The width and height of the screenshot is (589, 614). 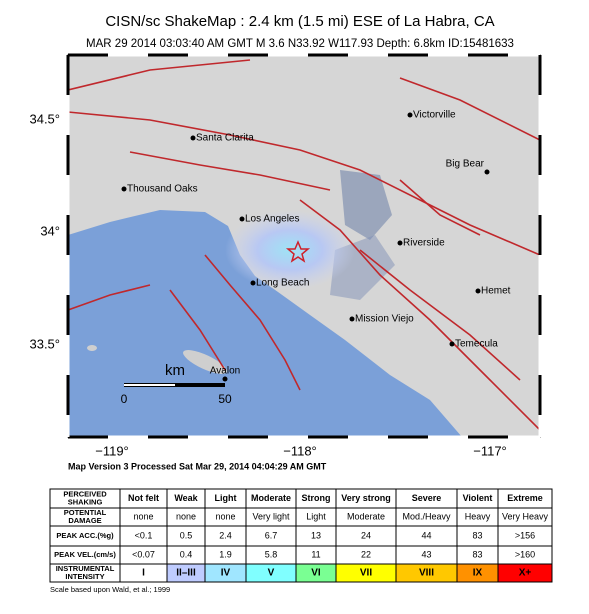 What do you see at coordinates (272, 219) in the screenshot?
I see `city-label: Los Angeles` at bounding box center [272, 219].